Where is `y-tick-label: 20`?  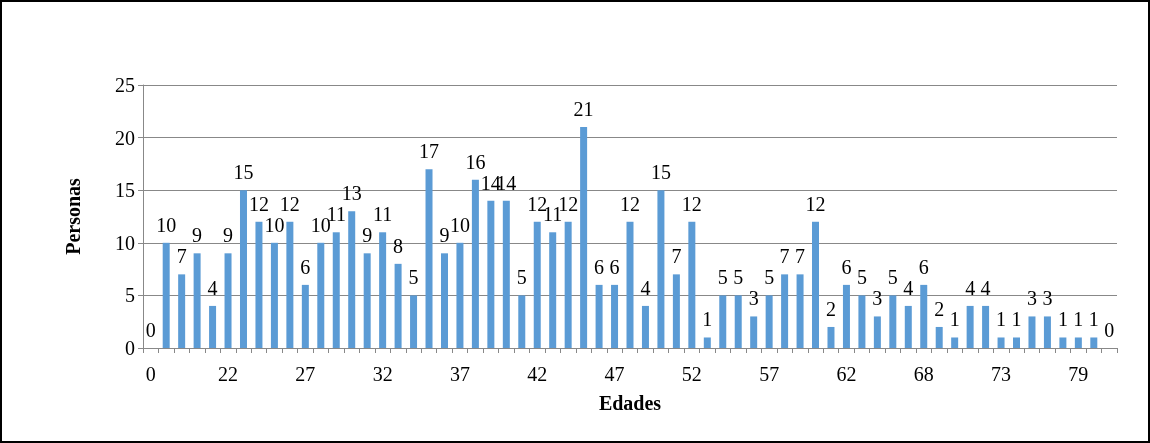
y-tick-label: 20 is located at coordinates (125, 137).